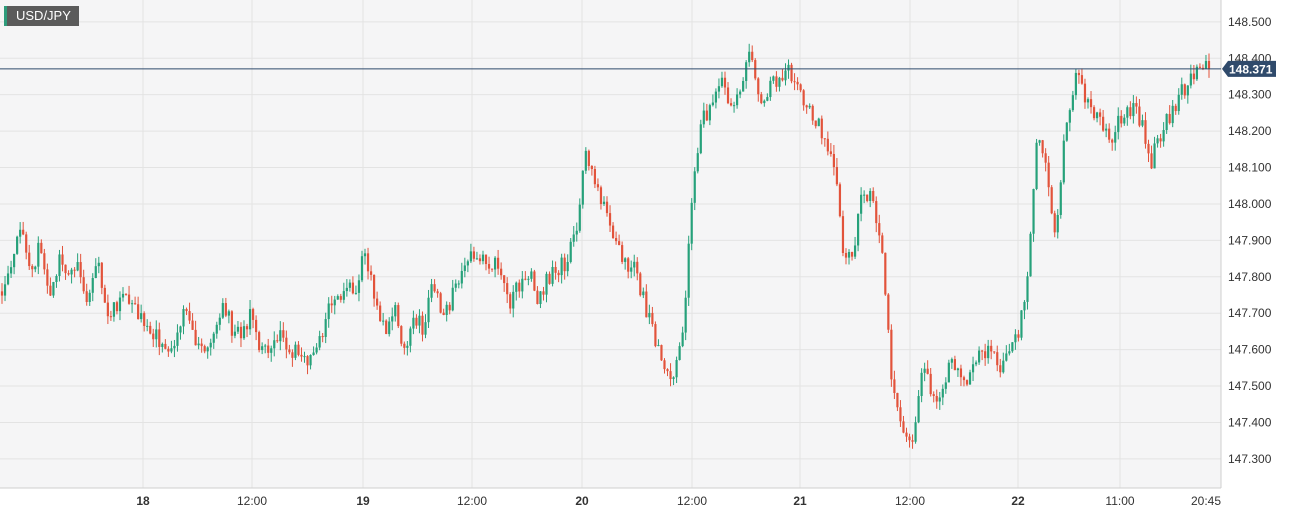 Image resolution: width=1291 pixels, height=514 pixels. I want to click on x-tick-label: 21, so click(800, 501).